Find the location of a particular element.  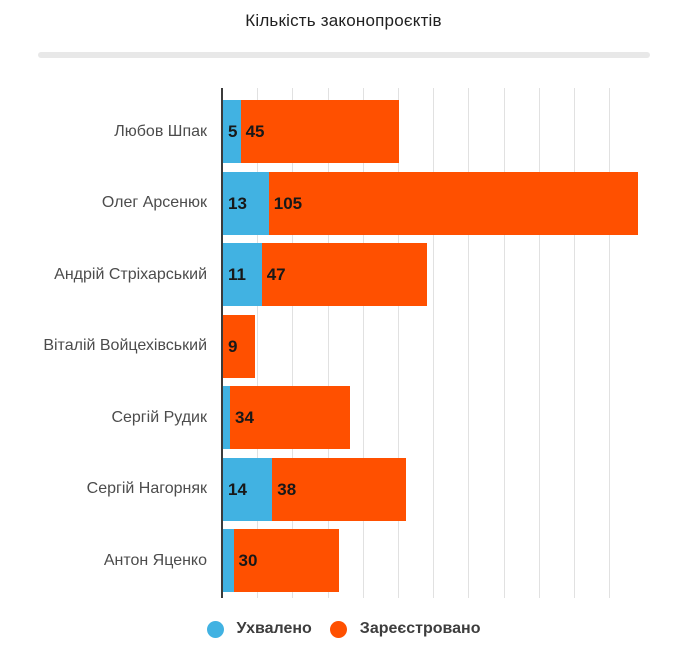

approved-bar-segment: 11 is located at coordinates (242, 275).